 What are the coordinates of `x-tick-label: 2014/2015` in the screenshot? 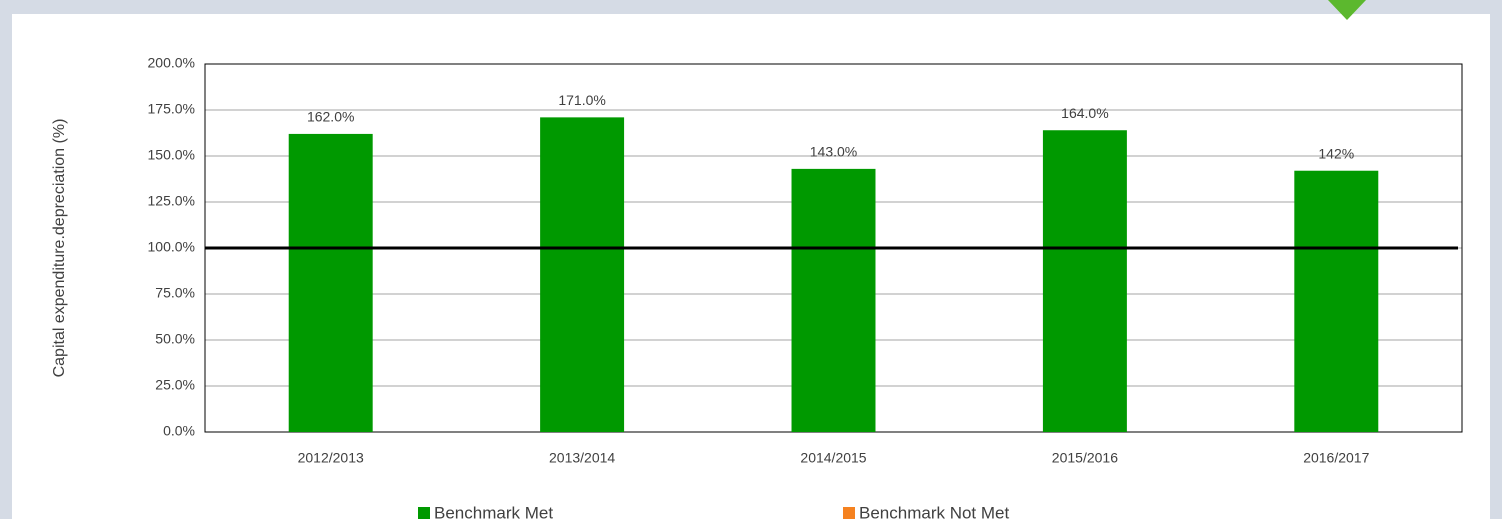 It's located at (833, 458).